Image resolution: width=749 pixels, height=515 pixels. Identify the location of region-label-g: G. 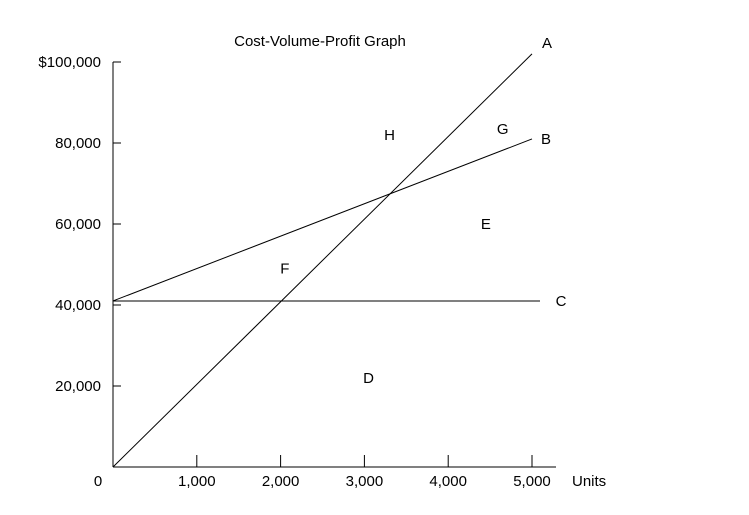
(503, 129).